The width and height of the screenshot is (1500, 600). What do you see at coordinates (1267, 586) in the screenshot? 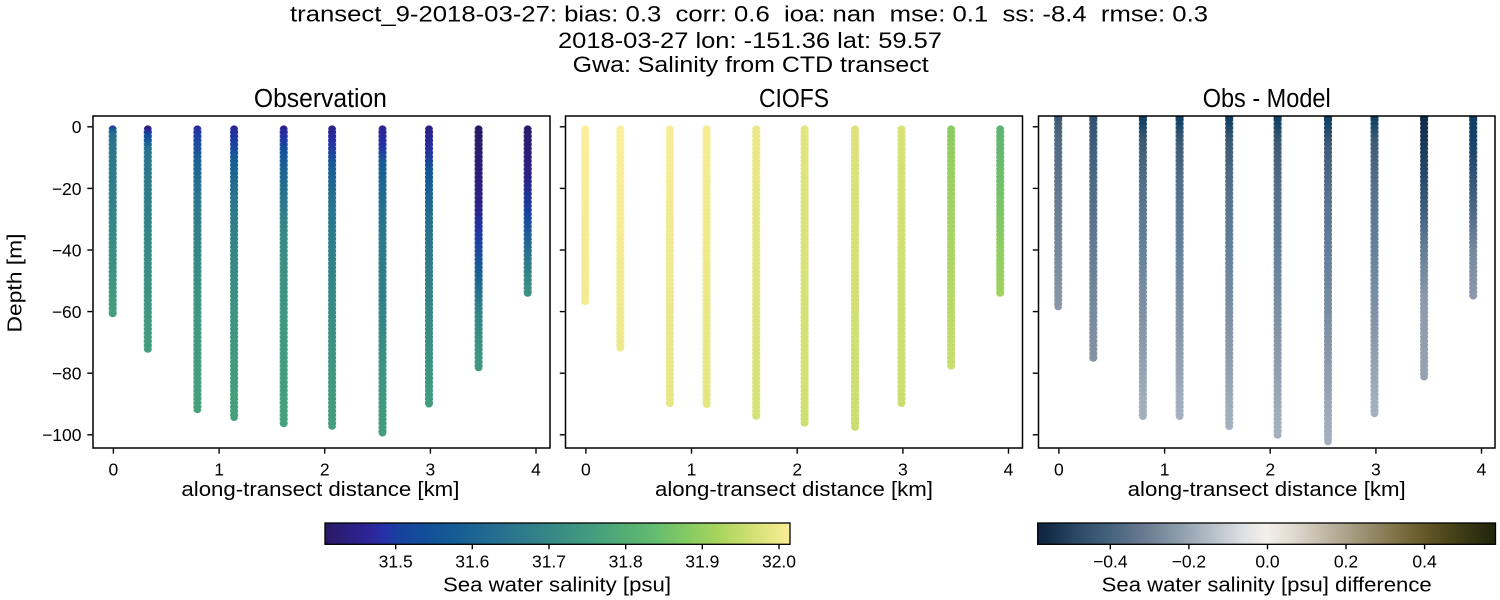
I see `svg-text:Sea water salinity [psu] diffe: Sea water salinity [psu] difference` at bounding box center [1267, 586].